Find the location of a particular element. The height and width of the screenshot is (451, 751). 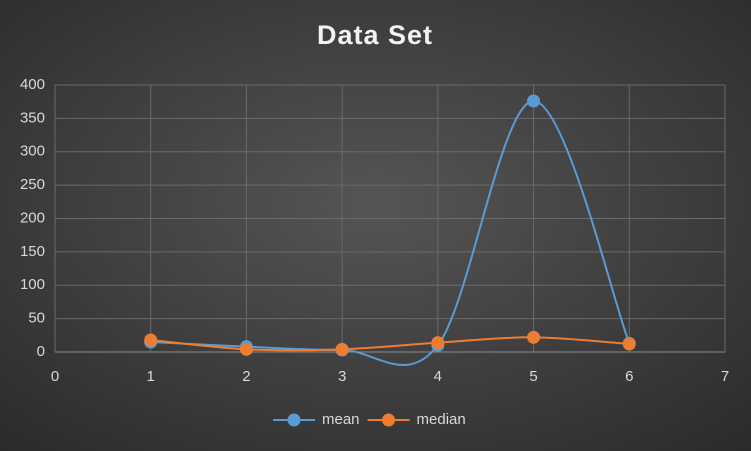

x-tick-label: 1 is located at coordinates (151, 376).